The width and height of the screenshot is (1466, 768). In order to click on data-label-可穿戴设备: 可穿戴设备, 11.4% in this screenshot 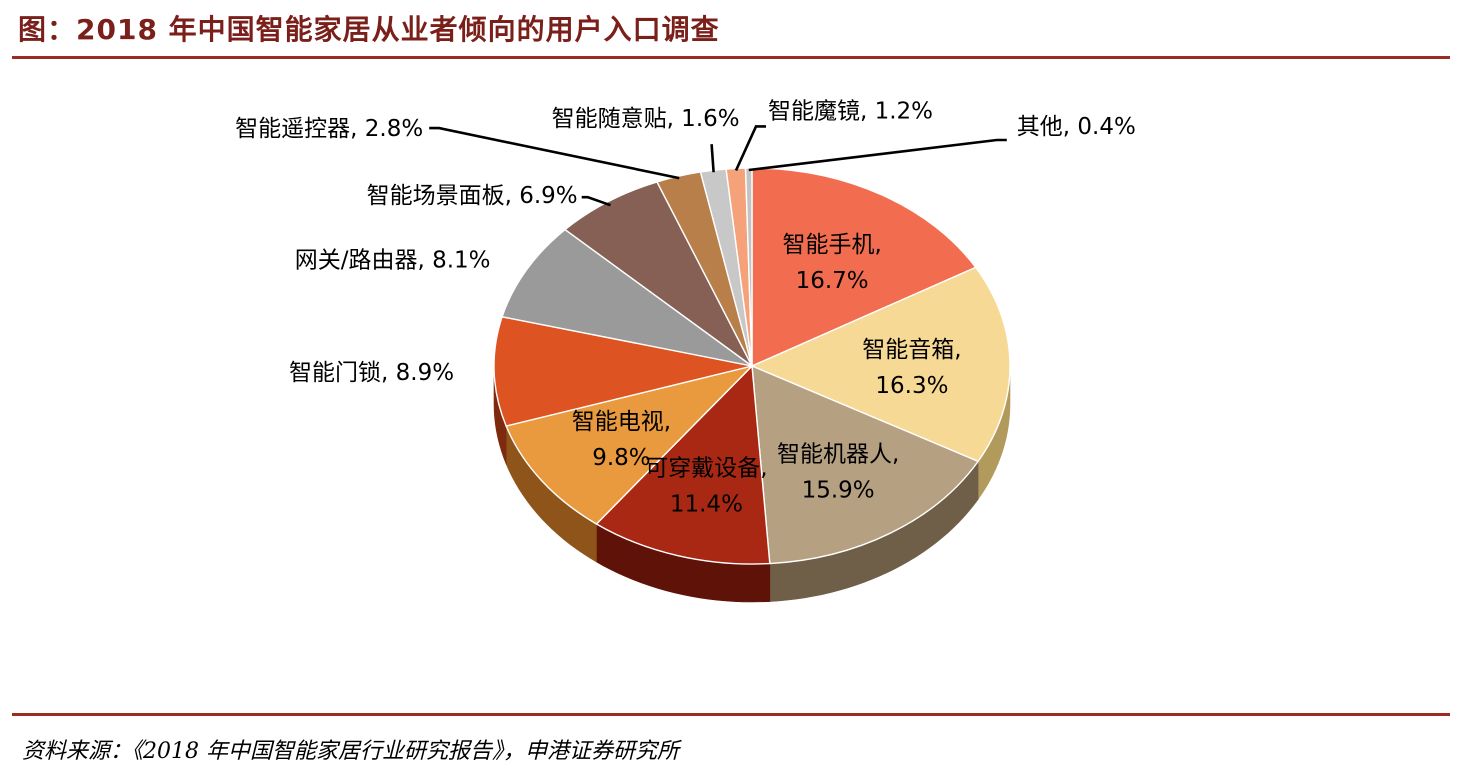, I will do `click(706, 487)`.